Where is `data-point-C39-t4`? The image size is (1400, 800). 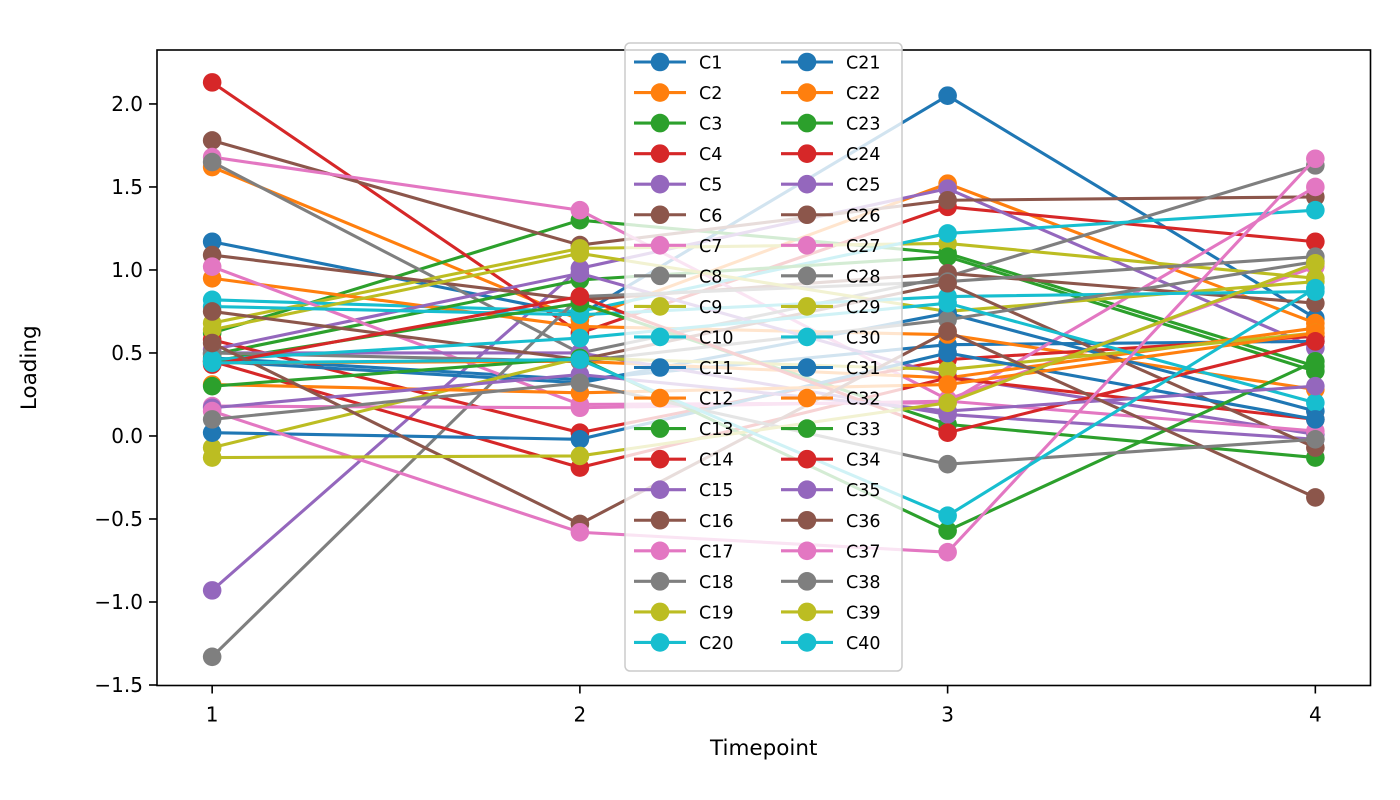 data-point-C39-t4 is located at coordinates (1315, 263).